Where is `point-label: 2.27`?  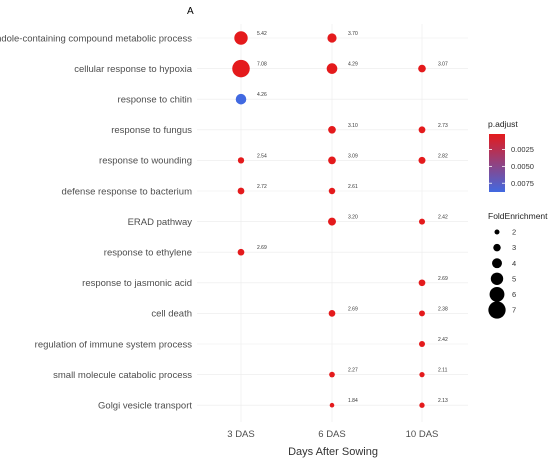
point-label: 2.27 is located at coordinates (353, 371).